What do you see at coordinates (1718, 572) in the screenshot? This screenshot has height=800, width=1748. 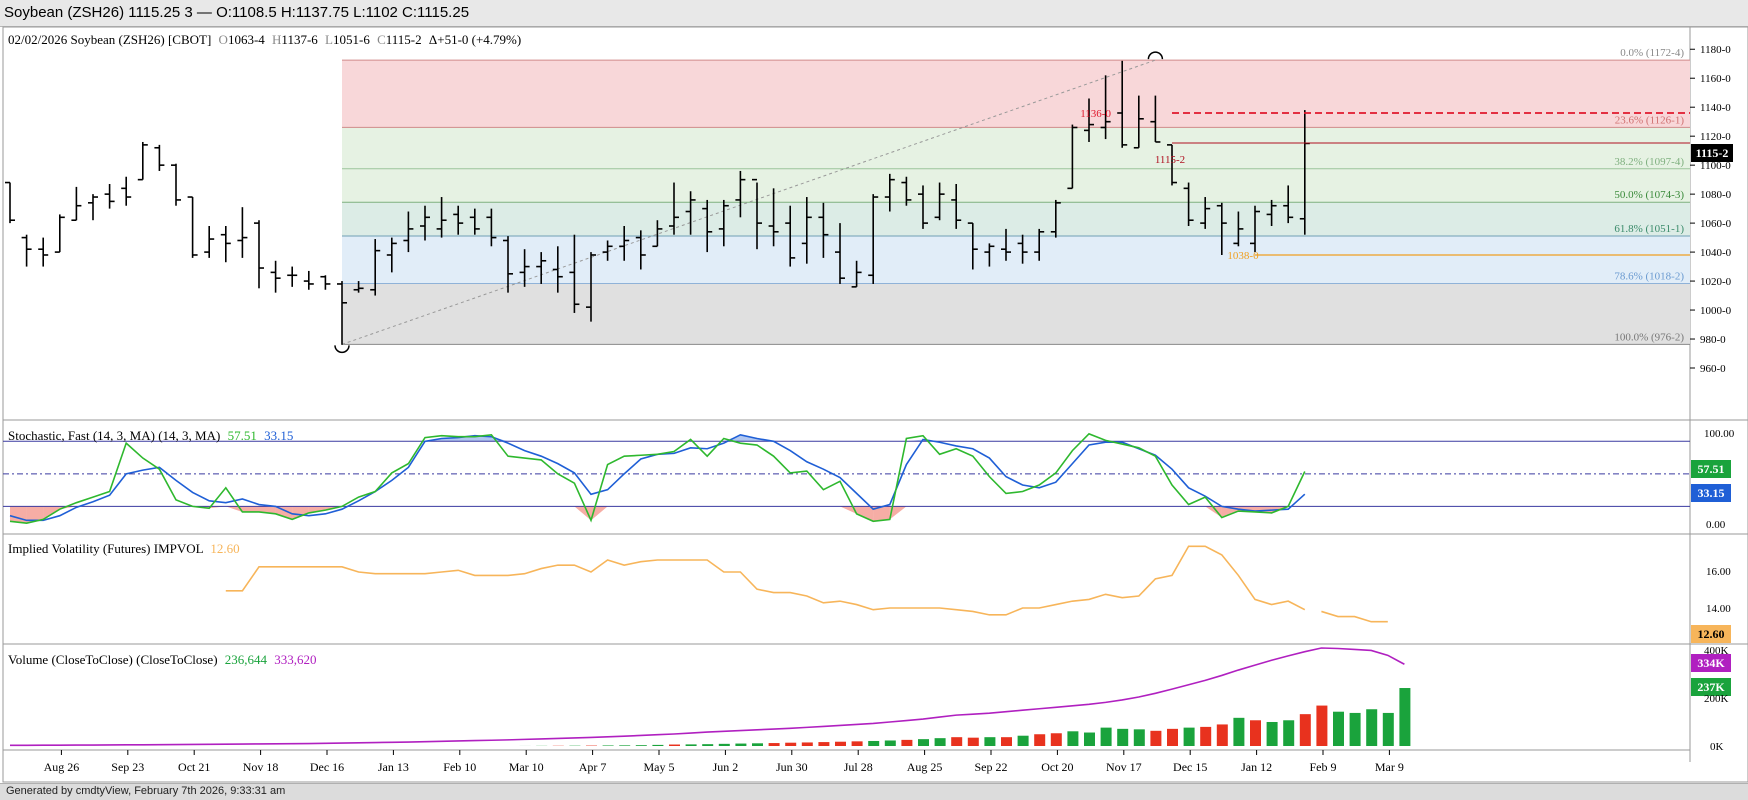 I see `ivol-axis-label-16: 16.00` at bounding box center [1718, 572].